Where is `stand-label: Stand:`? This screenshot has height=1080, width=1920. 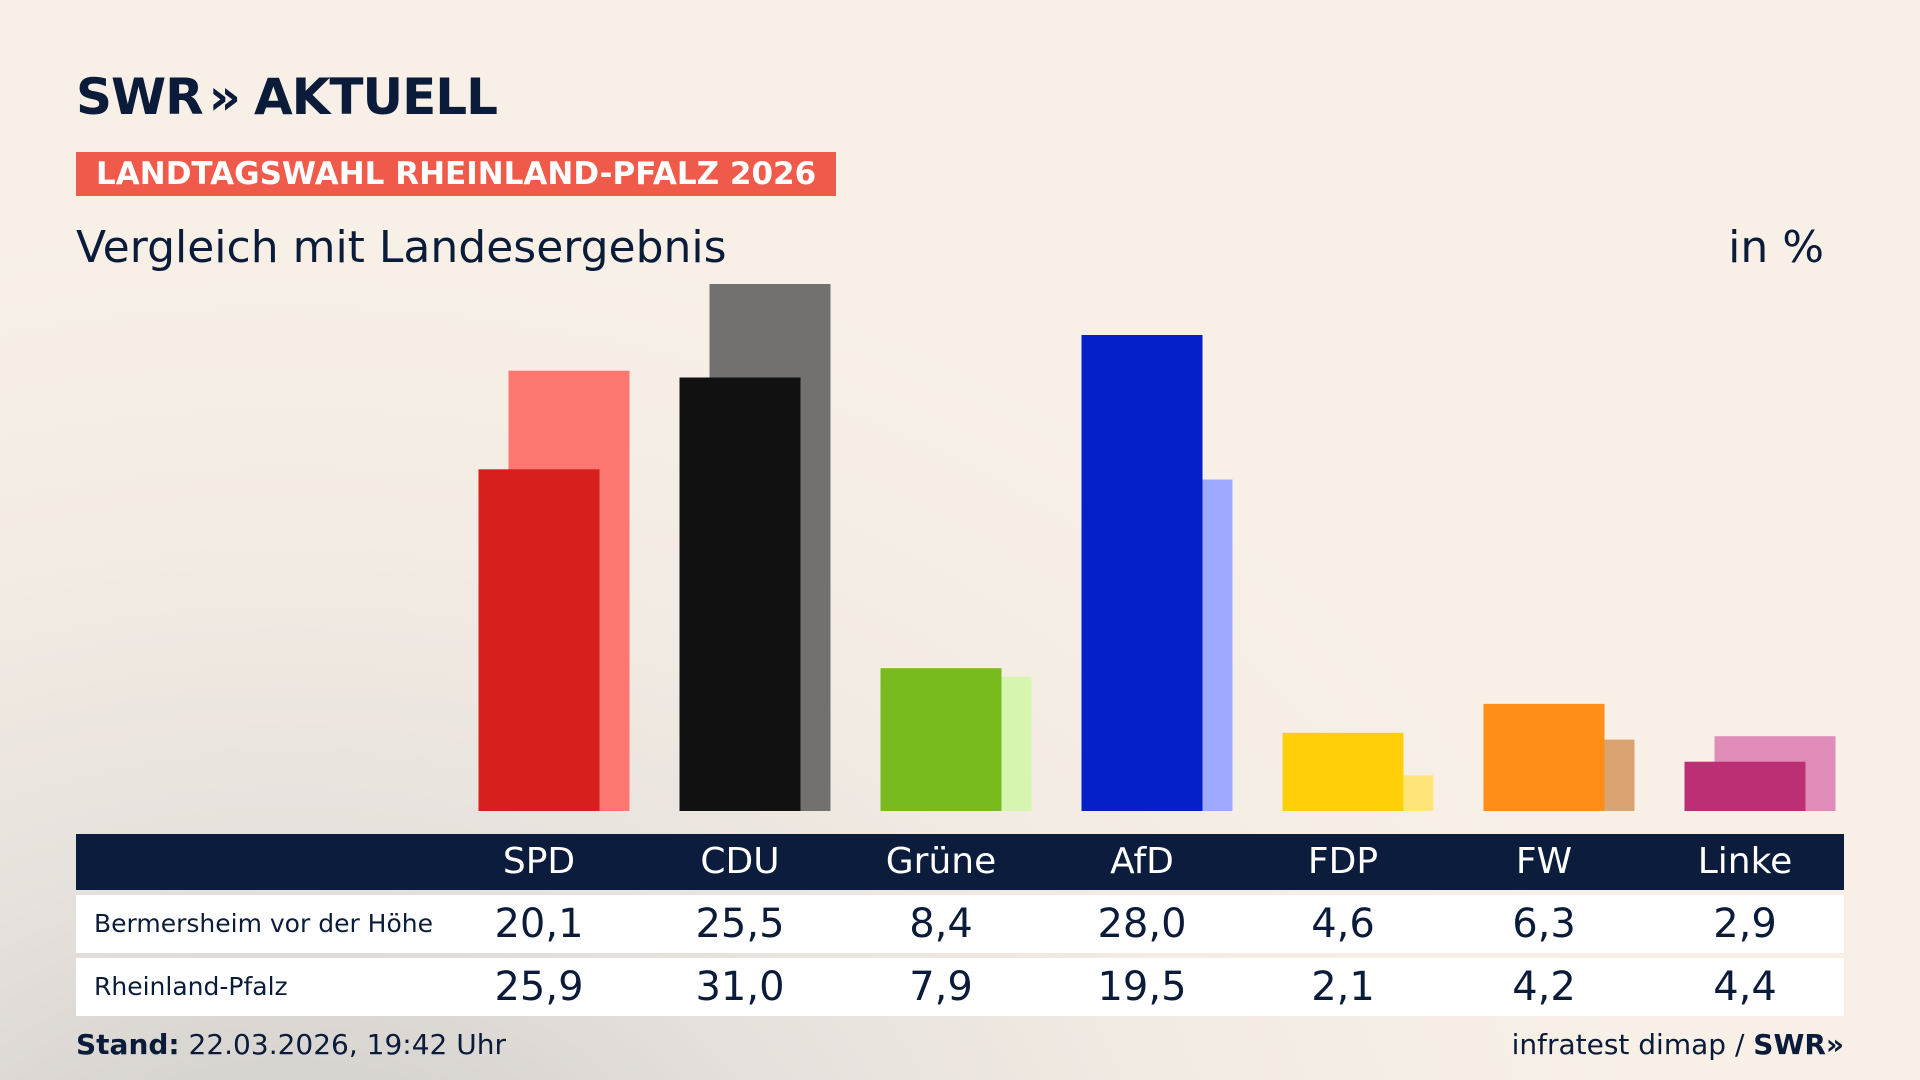 stand-label: Stand: is located at coordinates (128, 1044).